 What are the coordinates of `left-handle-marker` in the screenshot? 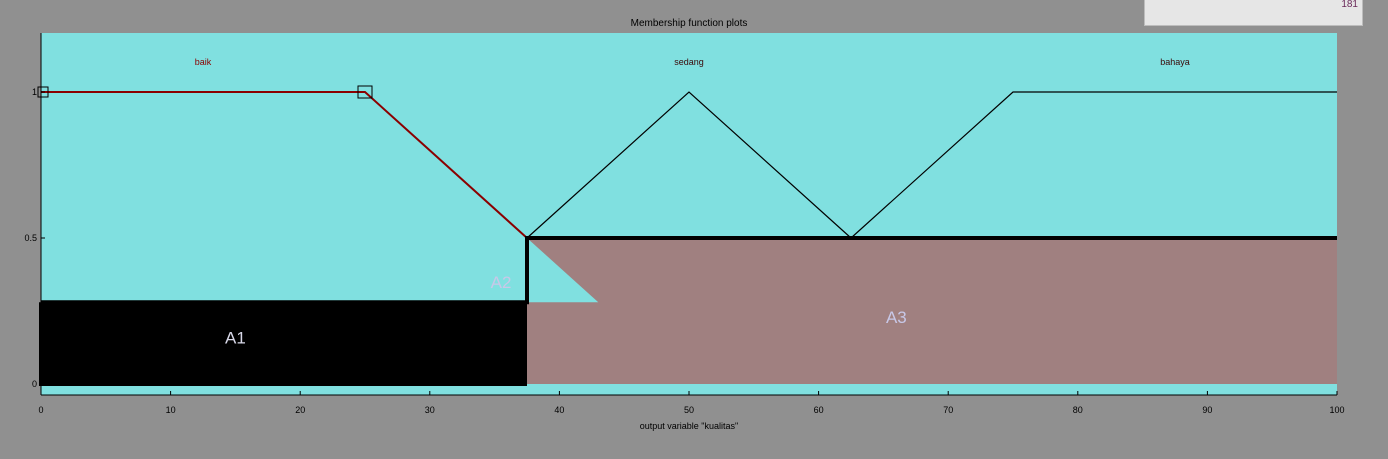 It's located at (43, 92).